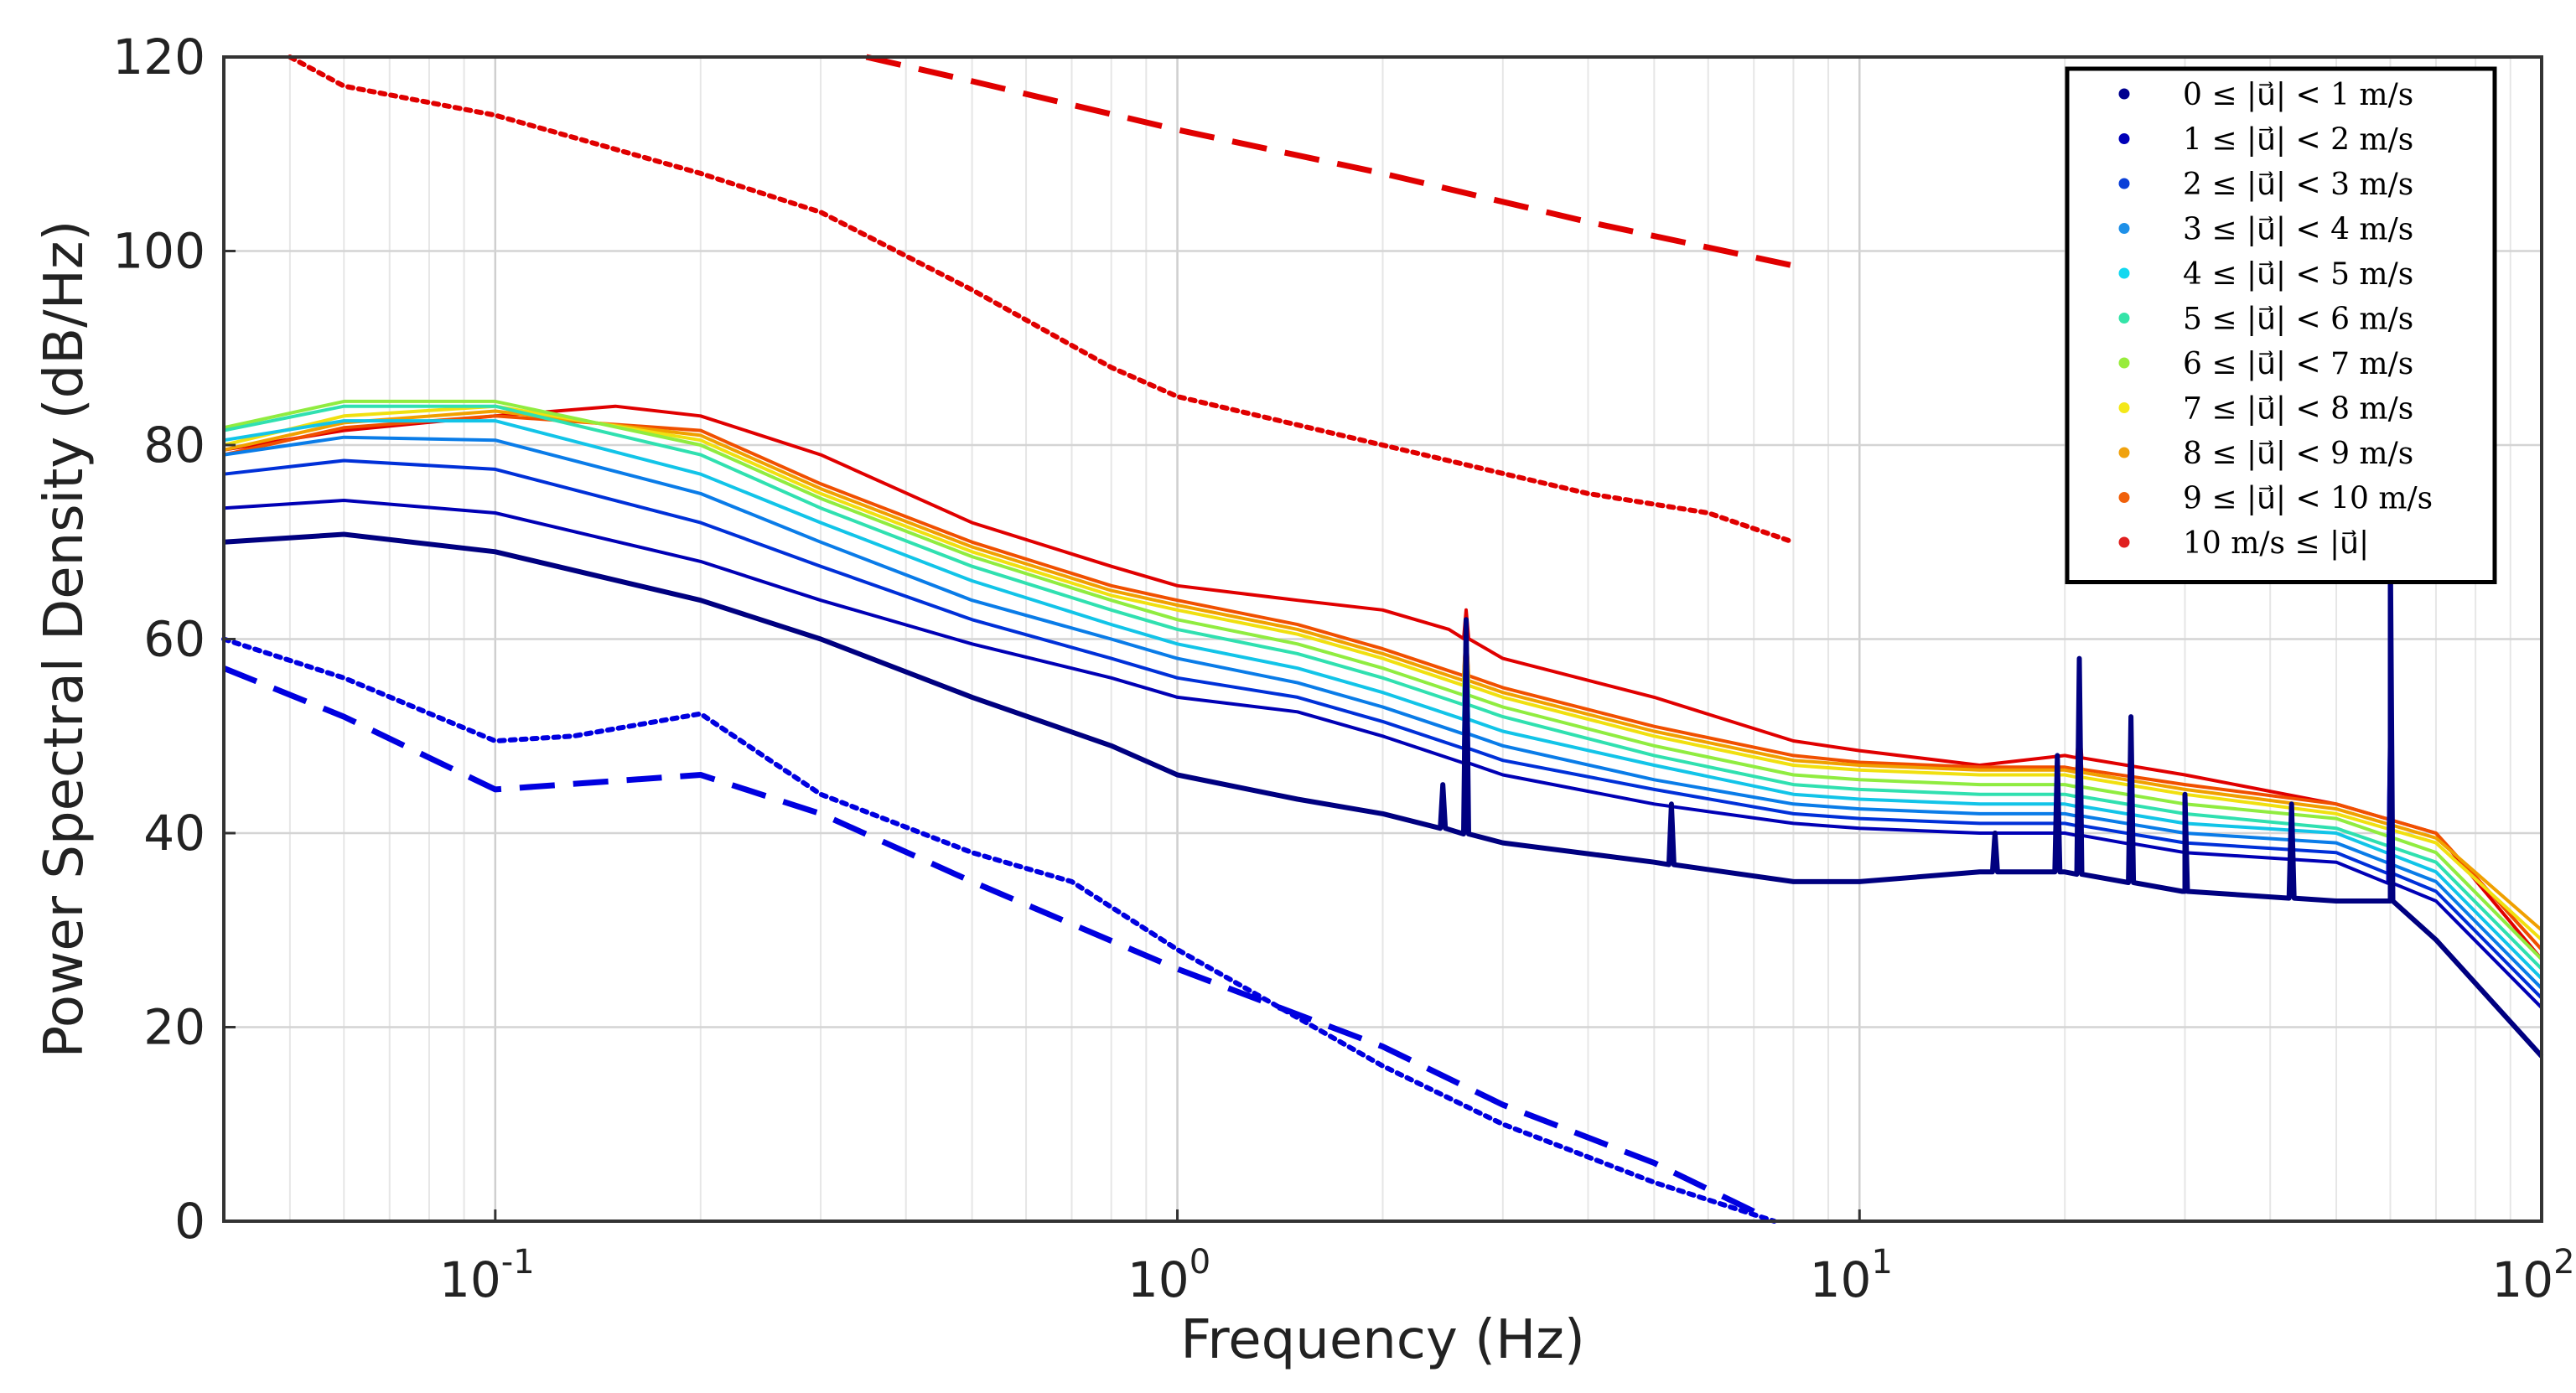  What do you see at coordinates (2532, 1275) in the screenshot?
I see `x-tick-label: 10²` at bounding box center [2532, 1275].